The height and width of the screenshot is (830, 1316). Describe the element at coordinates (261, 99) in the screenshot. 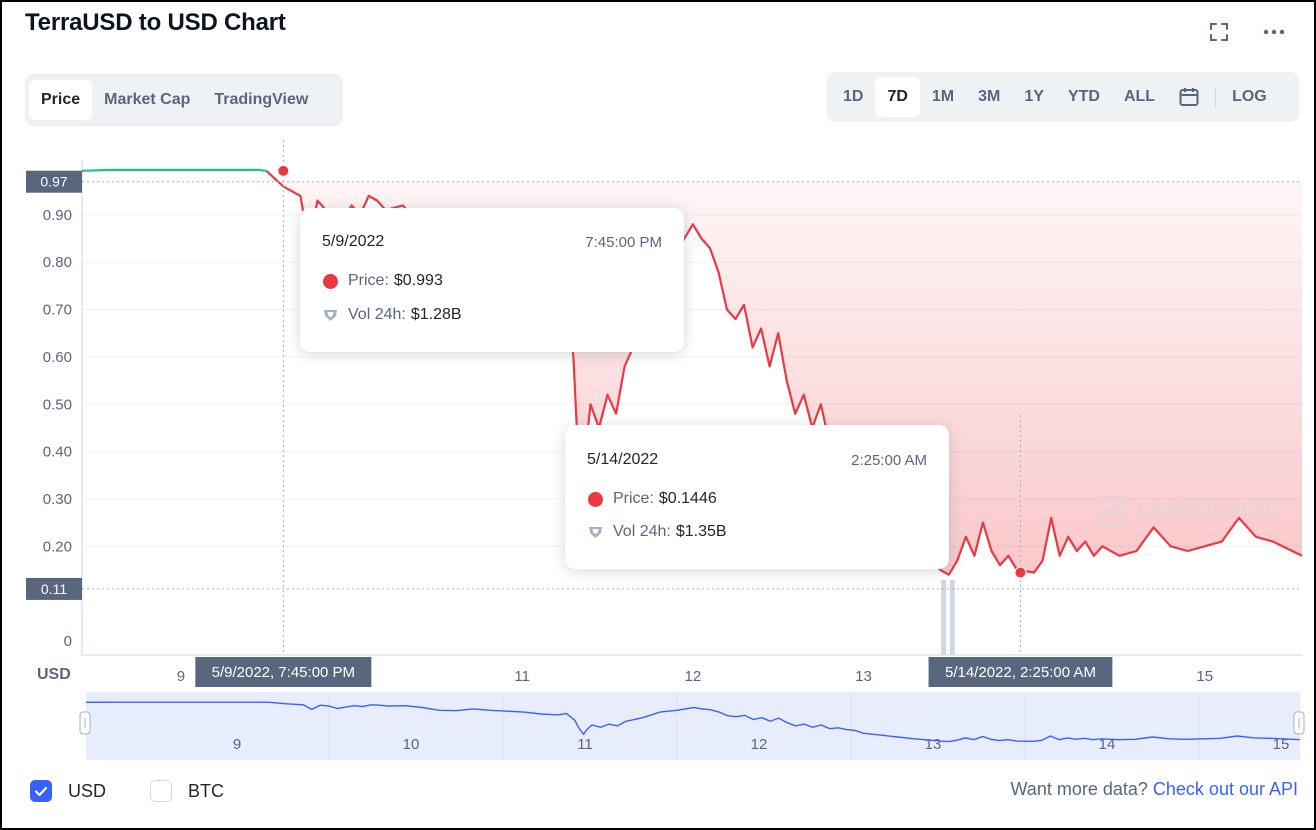

I see `tab-tradingview: TradingView` at that location.